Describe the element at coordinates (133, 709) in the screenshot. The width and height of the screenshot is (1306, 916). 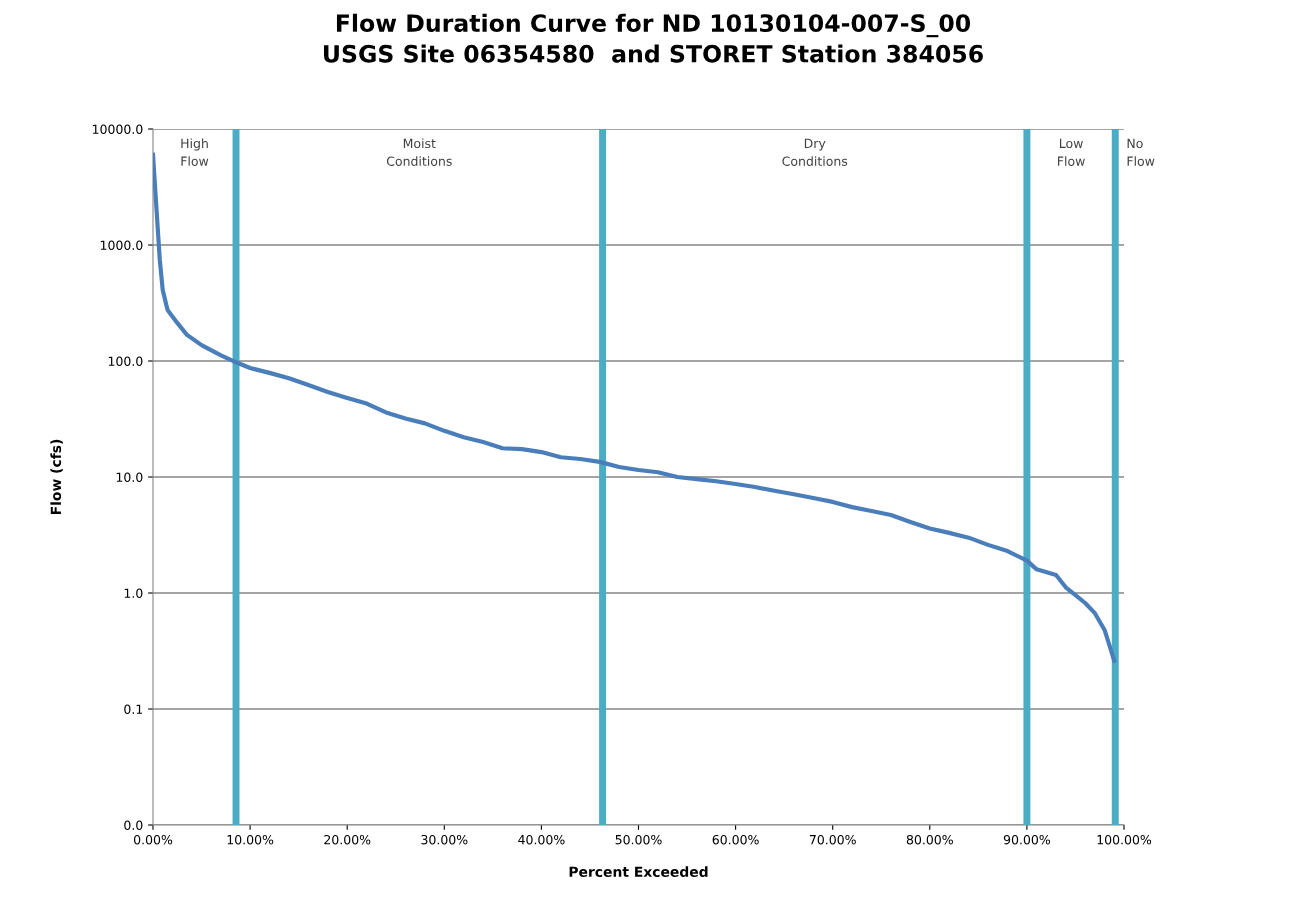
I see `y-tick-label: 0.1` at that location.